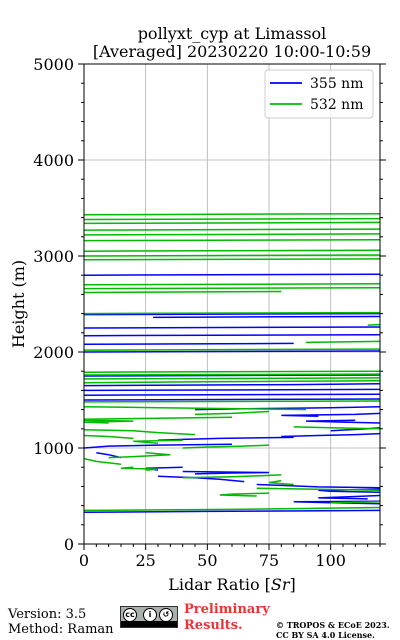 Image resolution: width=400 pixels, height=640 pixels. I want to click on y-axis-label: Height (m), so click(18, 304).